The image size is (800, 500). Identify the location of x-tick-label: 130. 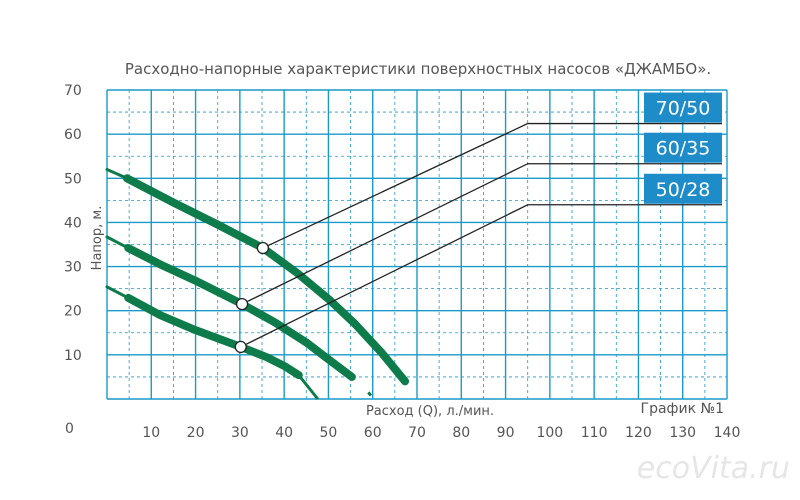
(682, 433).